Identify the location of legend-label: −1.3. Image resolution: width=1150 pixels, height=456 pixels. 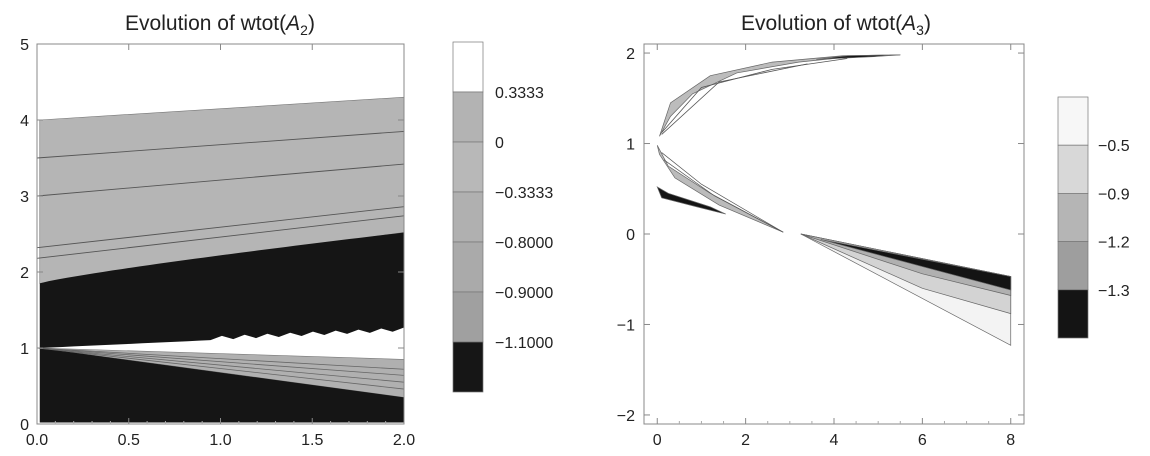
(1114, 291).